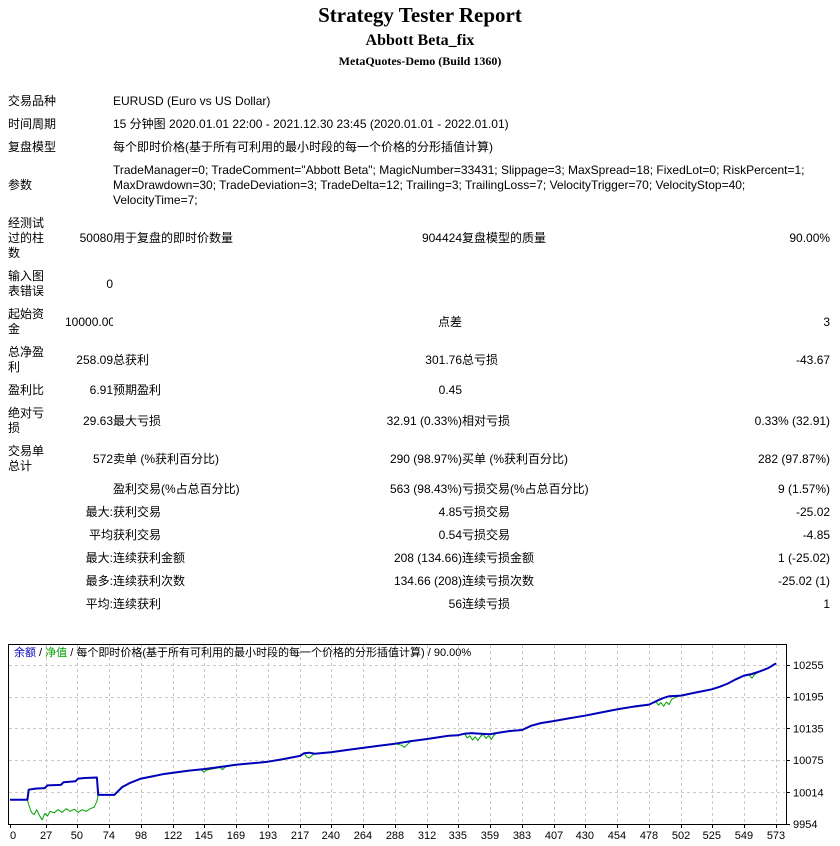 This screenshot has height=846, width=840. Describe the element at coordinates (419, 604) in the screenshot. I see `report-row: 平均: 连续获利 56 连续亏损 1` at that location.